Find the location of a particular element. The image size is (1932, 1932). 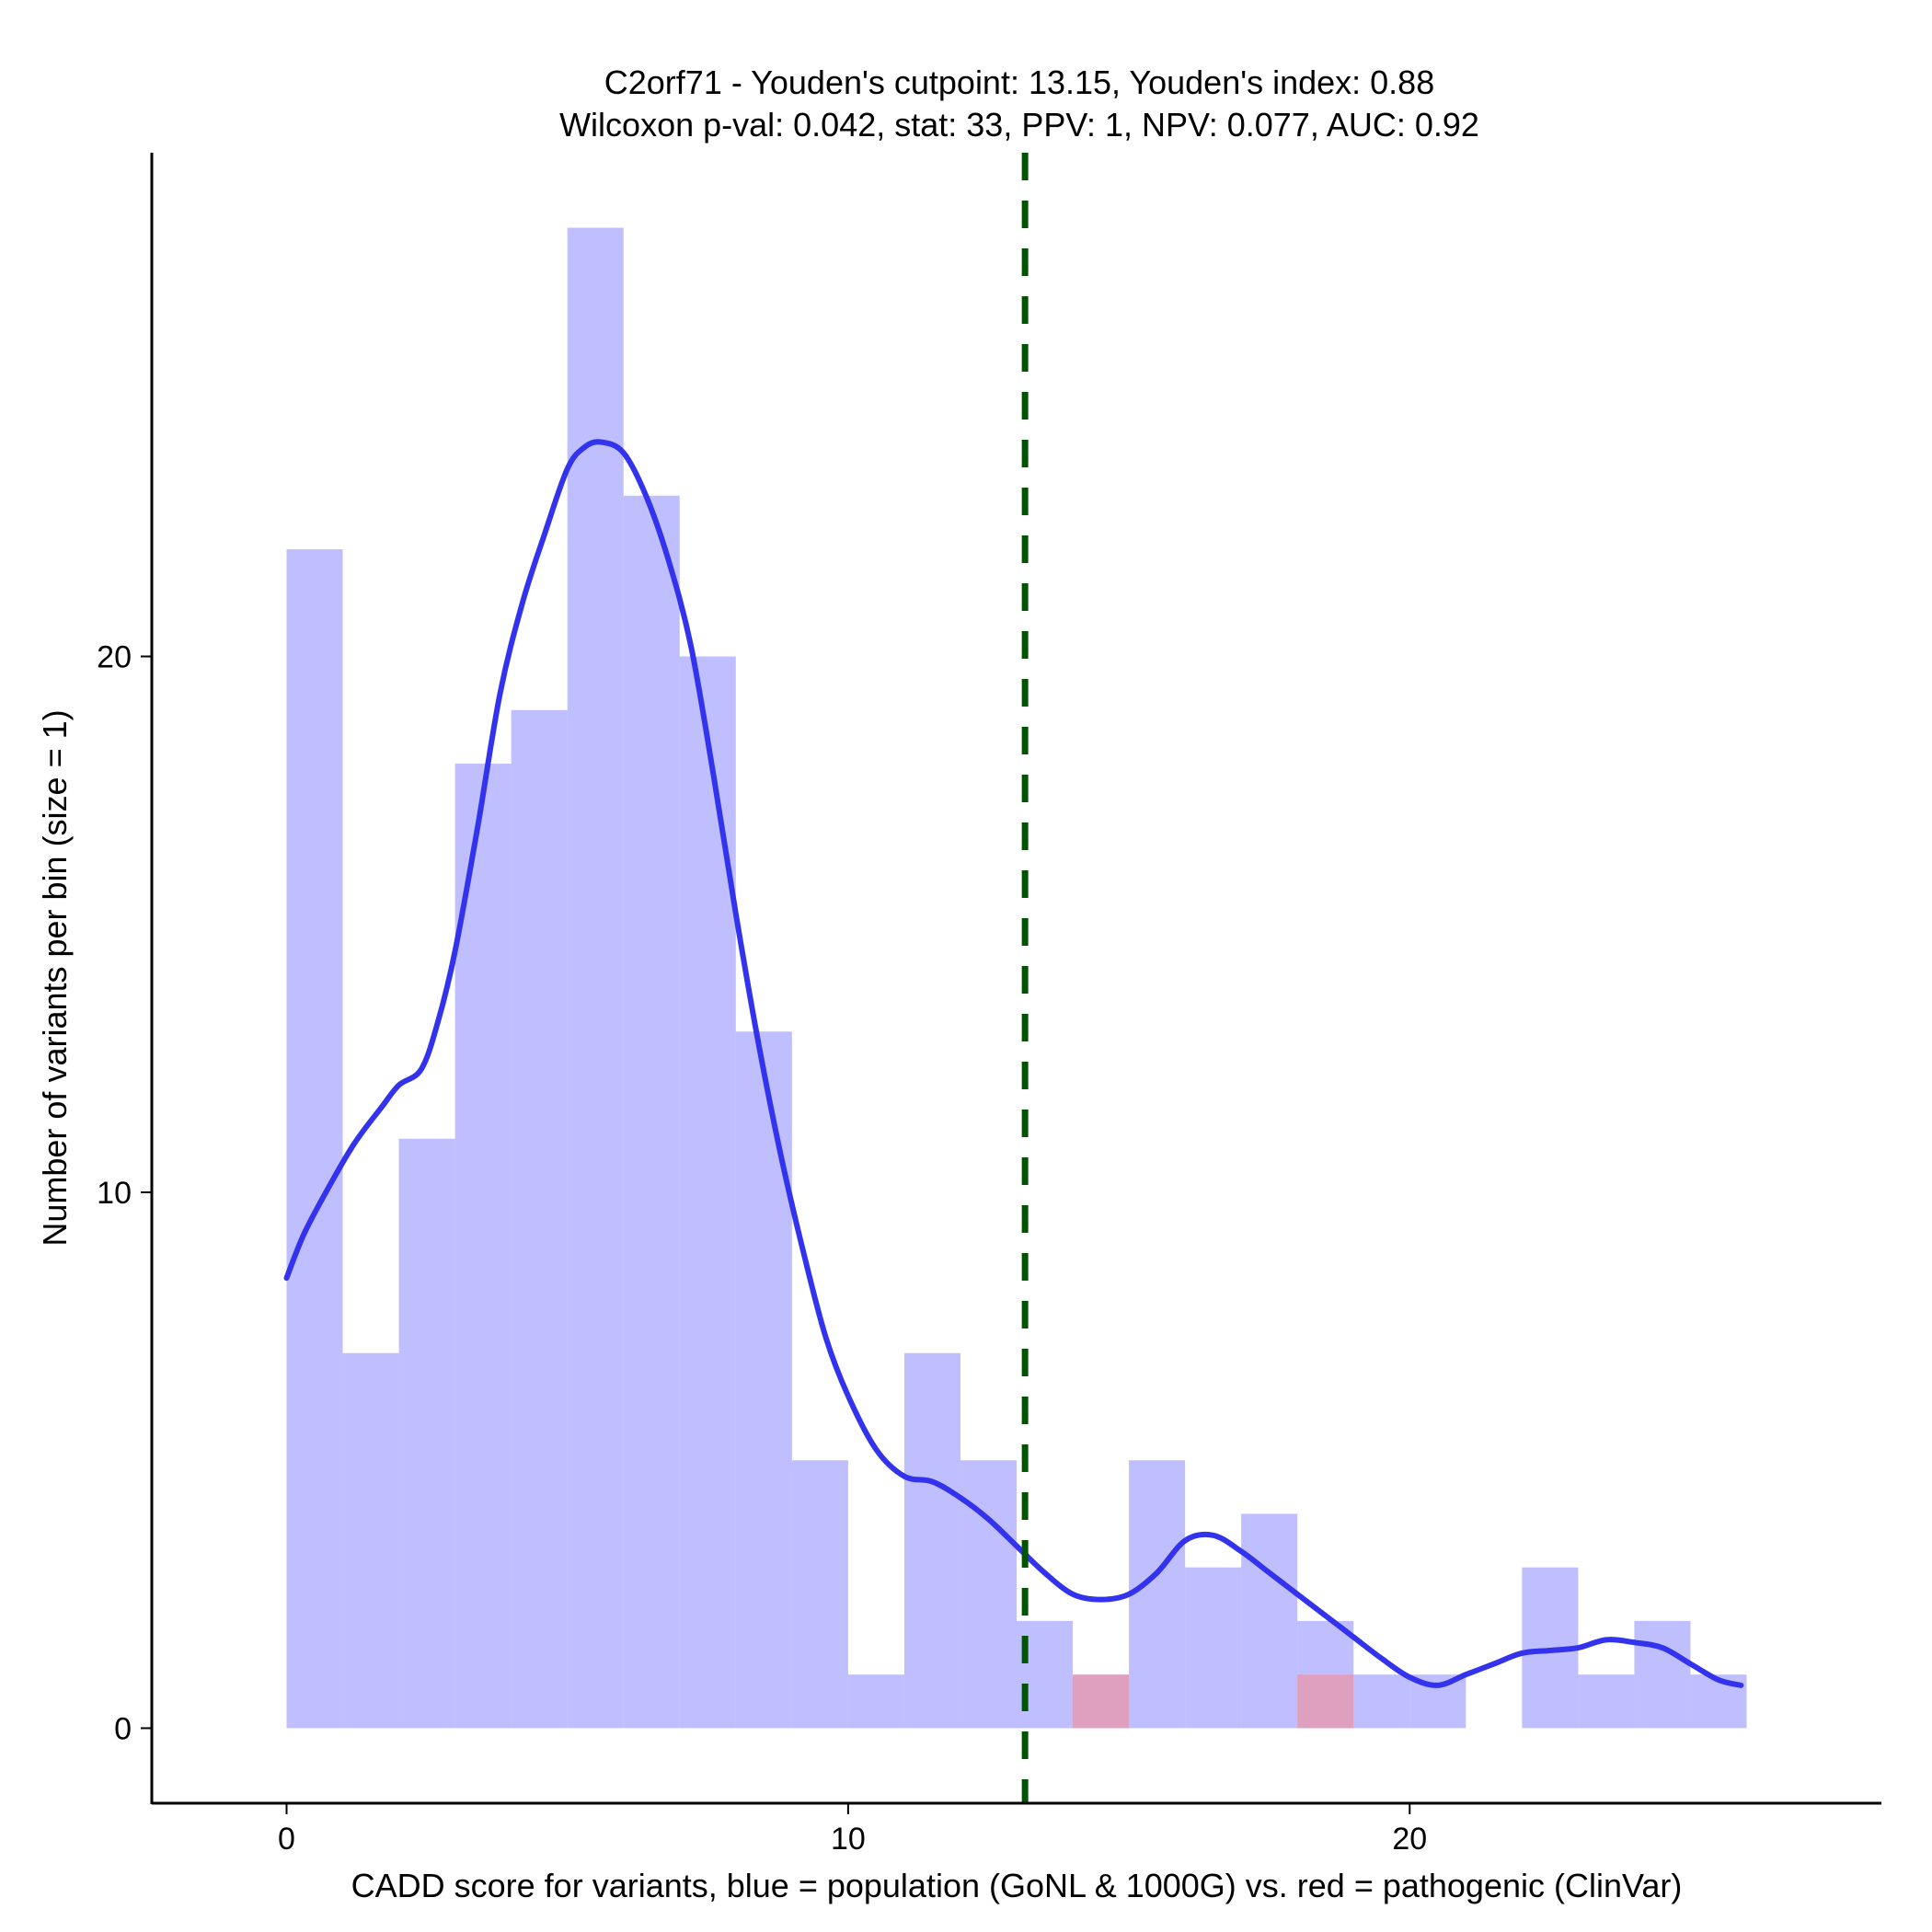

y-tick-label: 10 is located at coordinates (114, 1193).